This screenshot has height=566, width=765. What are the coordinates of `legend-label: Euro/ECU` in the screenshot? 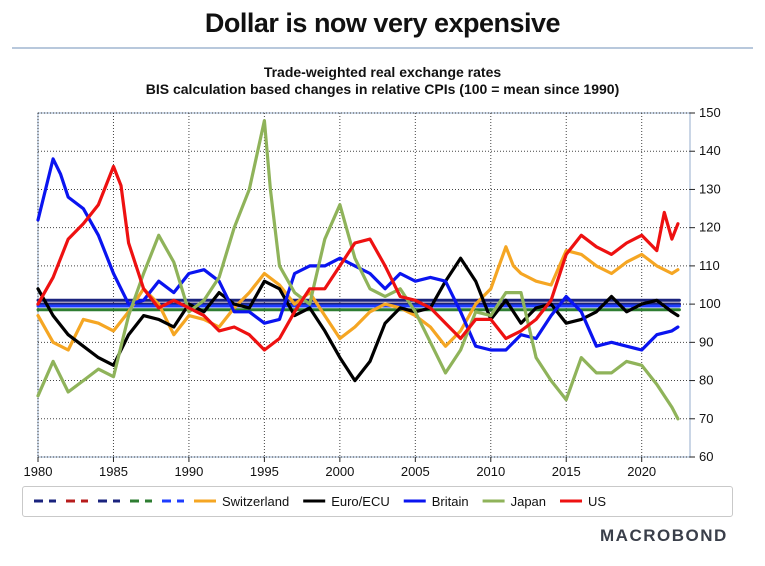 It's located at (360, 501).